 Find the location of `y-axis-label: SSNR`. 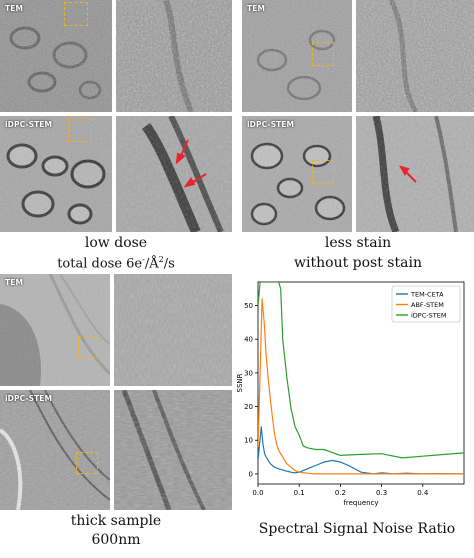

y-axis-label: SSNR is located at coordinates (240, 382).